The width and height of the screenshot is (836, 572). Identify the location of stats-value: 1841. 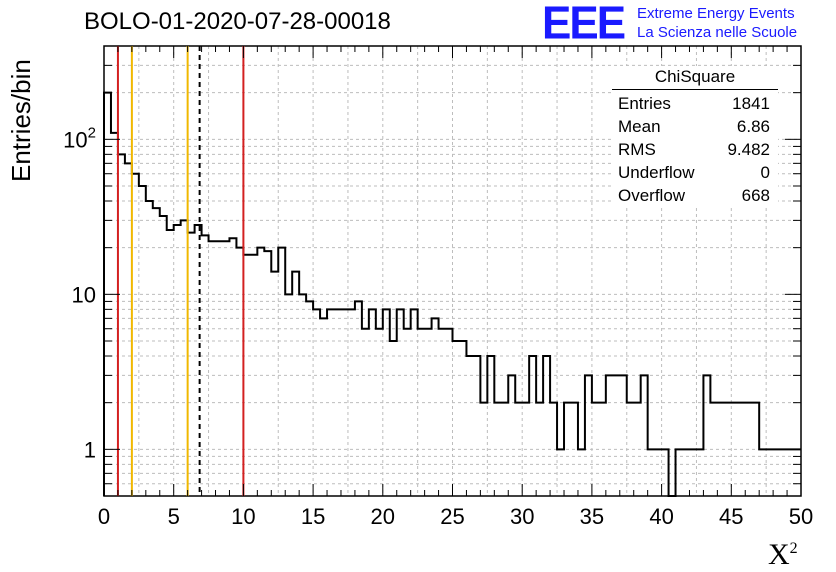
(751, 103).